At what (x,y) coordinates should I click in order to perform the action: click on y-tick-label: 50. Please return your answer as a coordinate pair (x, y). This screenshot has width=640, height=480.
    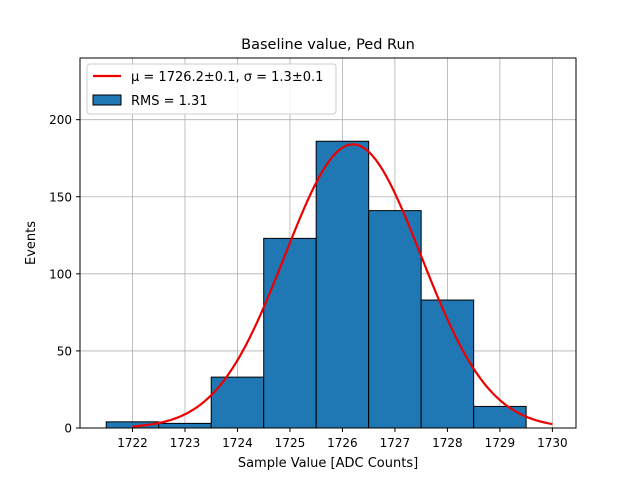
    Looking at the image, I should click on (64, 351).